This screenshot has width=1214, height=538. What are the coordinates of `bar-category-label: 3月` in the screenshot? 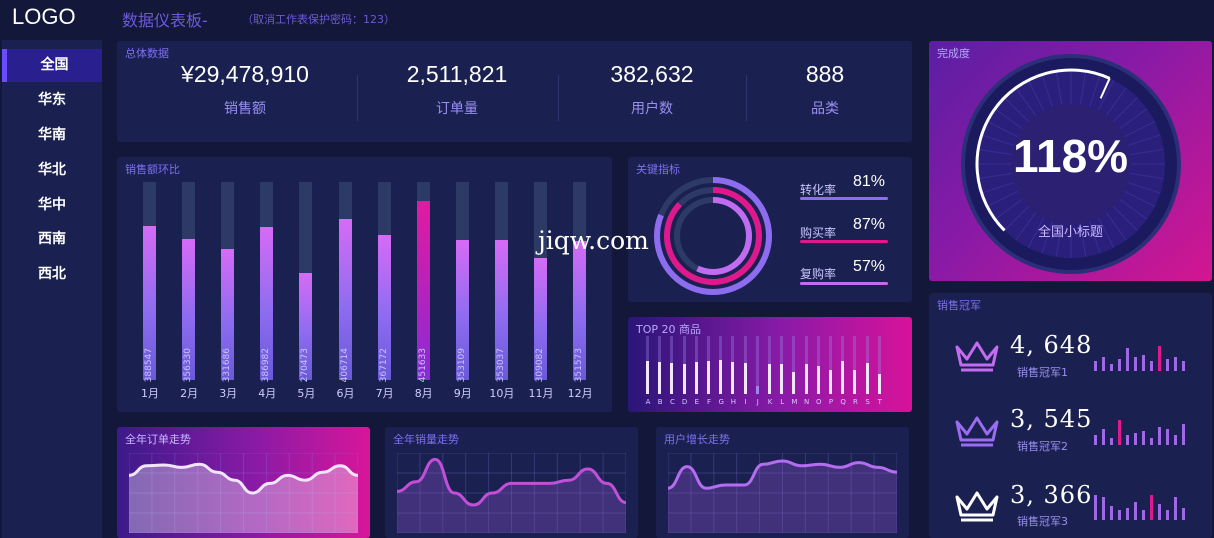 It's located at (228, 393).